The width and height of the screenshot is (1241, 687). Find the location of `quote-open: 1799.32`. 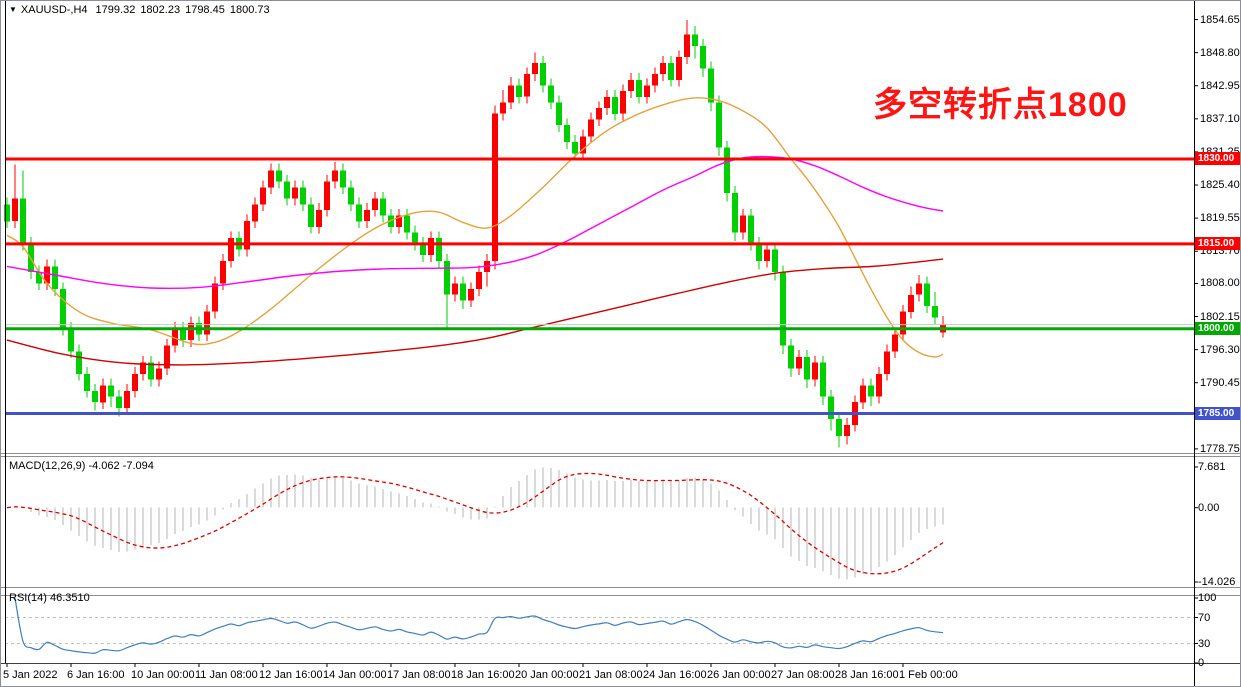

quote-open: 1799.32 is located at coordinates (115, 10).